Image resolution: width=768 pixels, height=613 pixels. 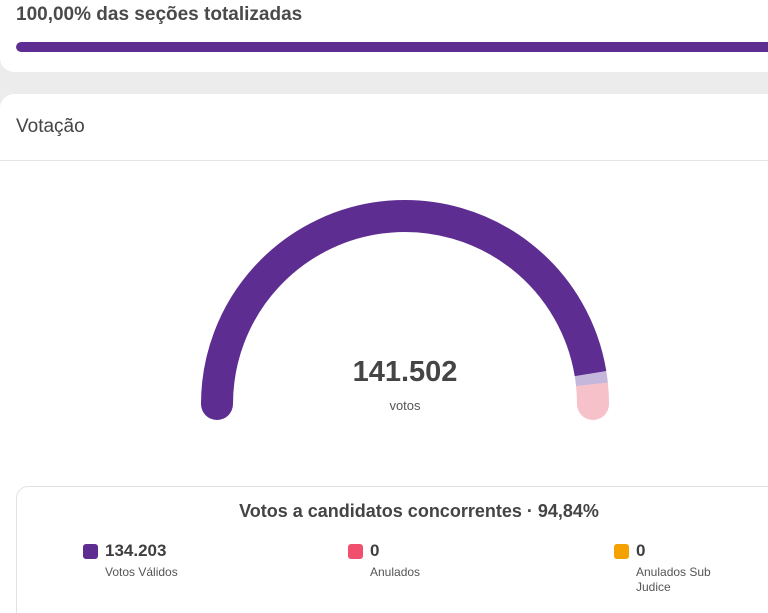 I want to click on progress-title: 100,00% das seções totalizadas, so click(x=159, y=14).